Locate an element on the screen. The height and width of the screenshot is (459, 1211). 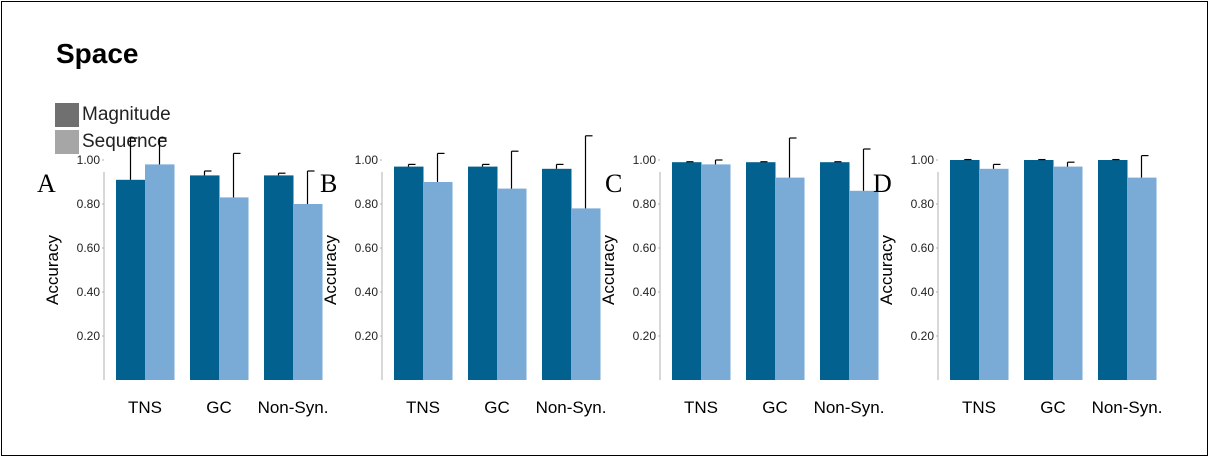
panel-letter: C is located at coordinates (613, 183).